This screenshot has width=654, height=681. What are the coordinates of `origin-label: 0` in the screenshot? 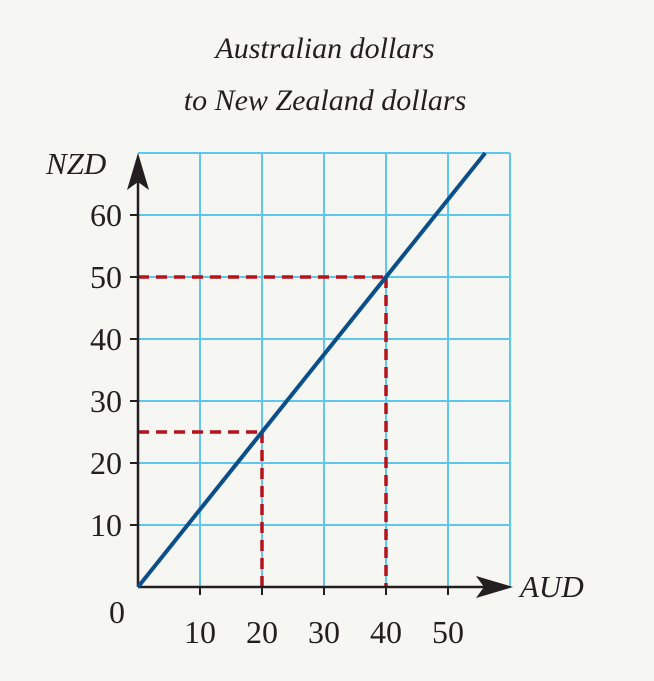 It's located at (117, 612).